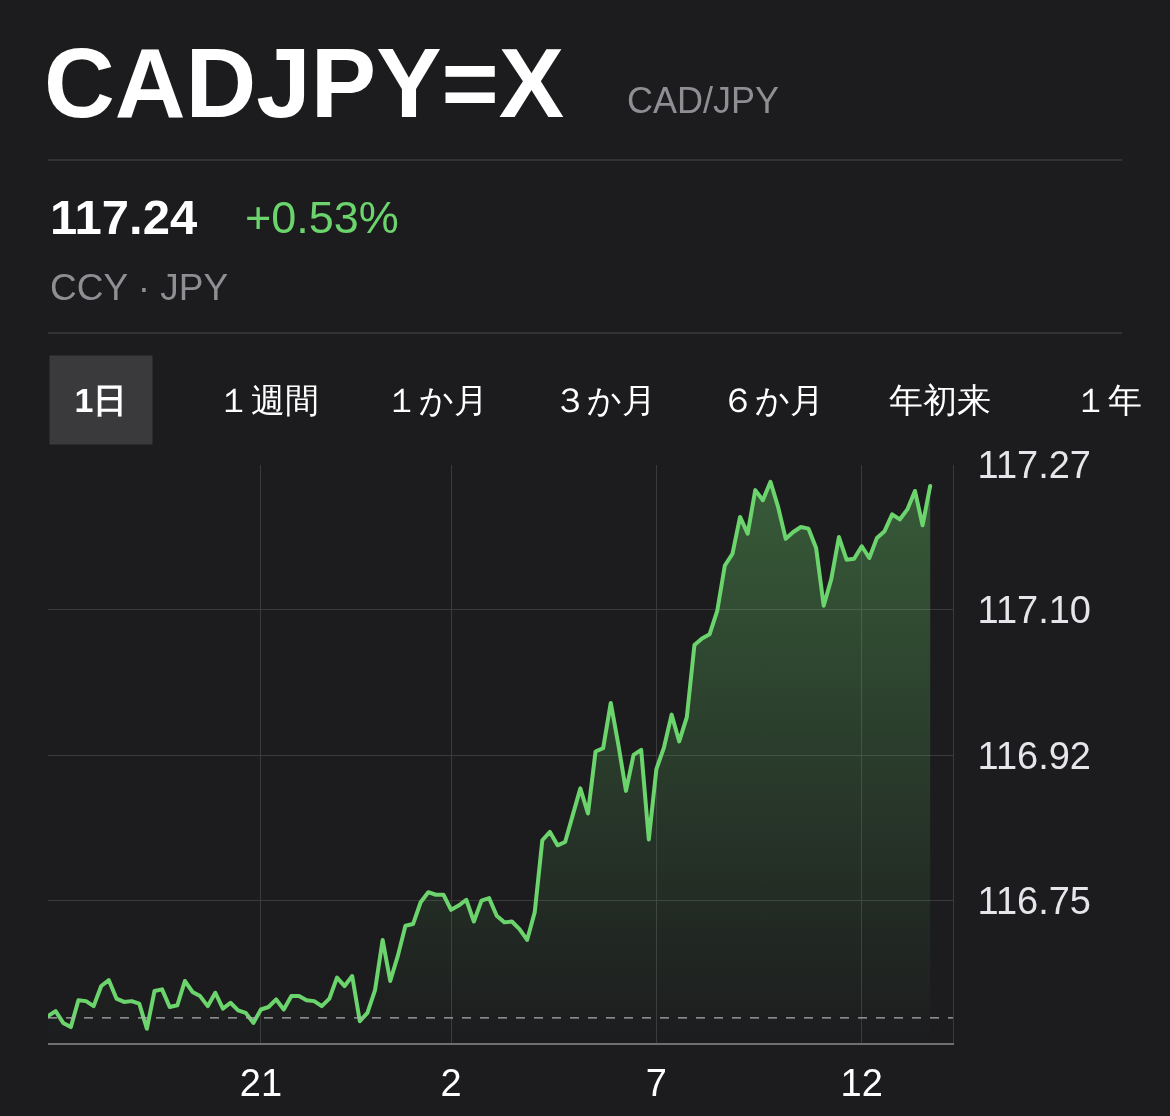  Describe the element at coordinates (101, 400) in the screenshot. I see `text: 1日` at that location.